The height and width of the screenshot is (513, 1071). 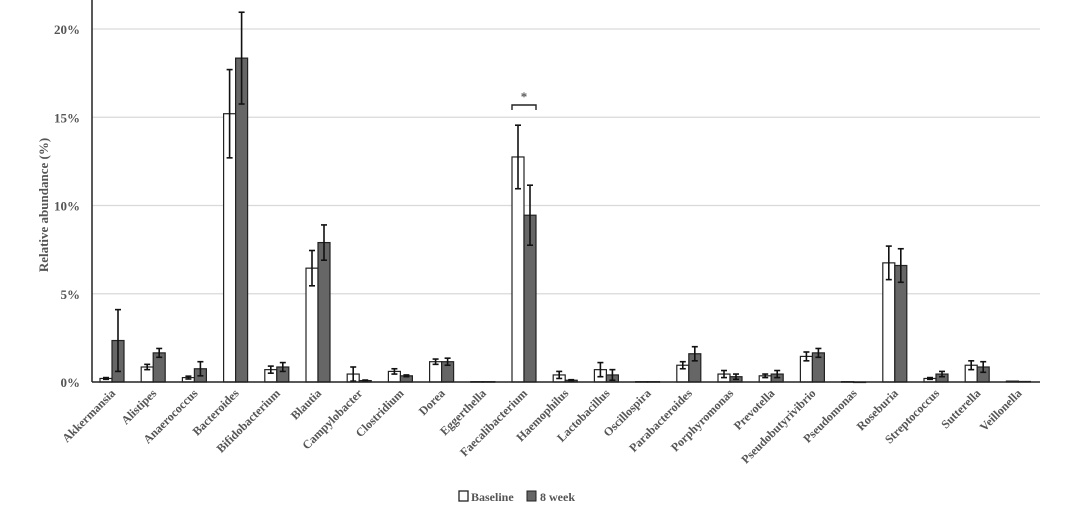 I want to click on legend-label-baseline: Baseline, so click(x=492, y=497).